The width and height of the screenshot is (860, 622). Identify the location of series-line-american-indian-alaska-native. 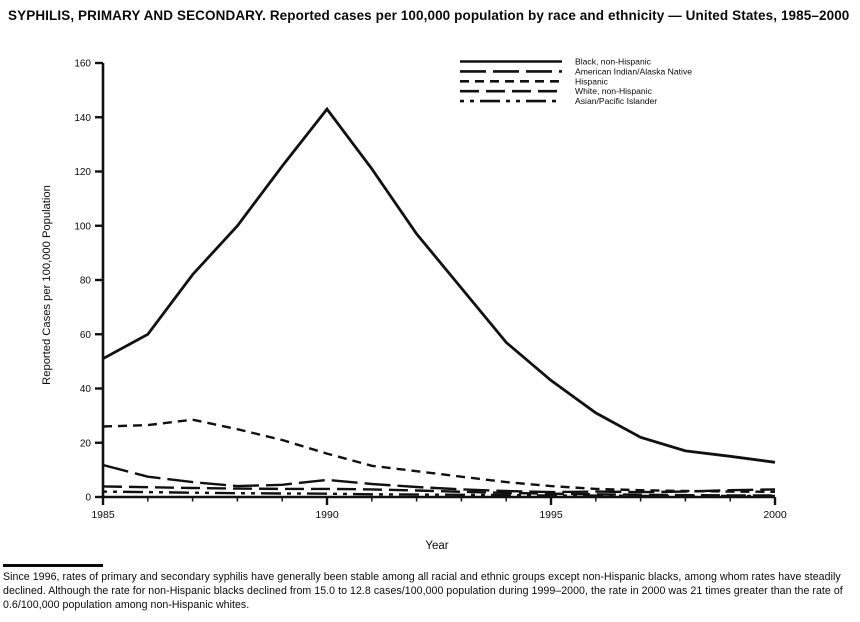
(439, 478).